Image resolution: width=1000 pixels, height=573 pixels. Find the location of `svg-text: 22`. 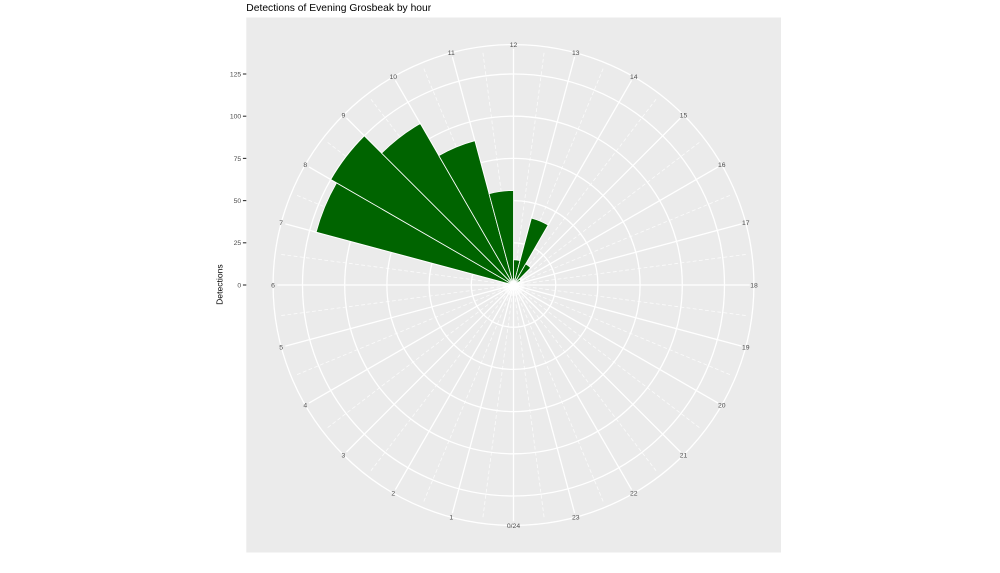

svg-text: 22 is located at coordinates (634, 494).